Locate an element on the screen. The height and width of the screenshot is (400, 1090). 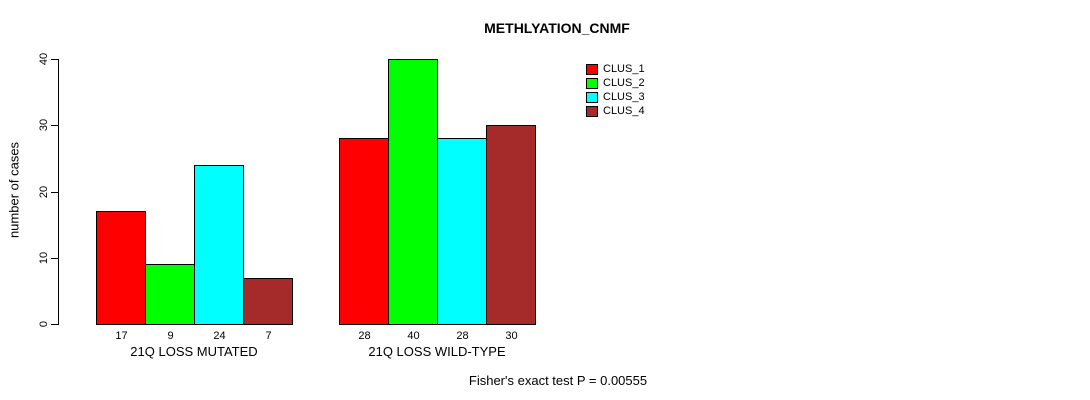
bar-clus_2-group2 is located at coordinates (413, 192).